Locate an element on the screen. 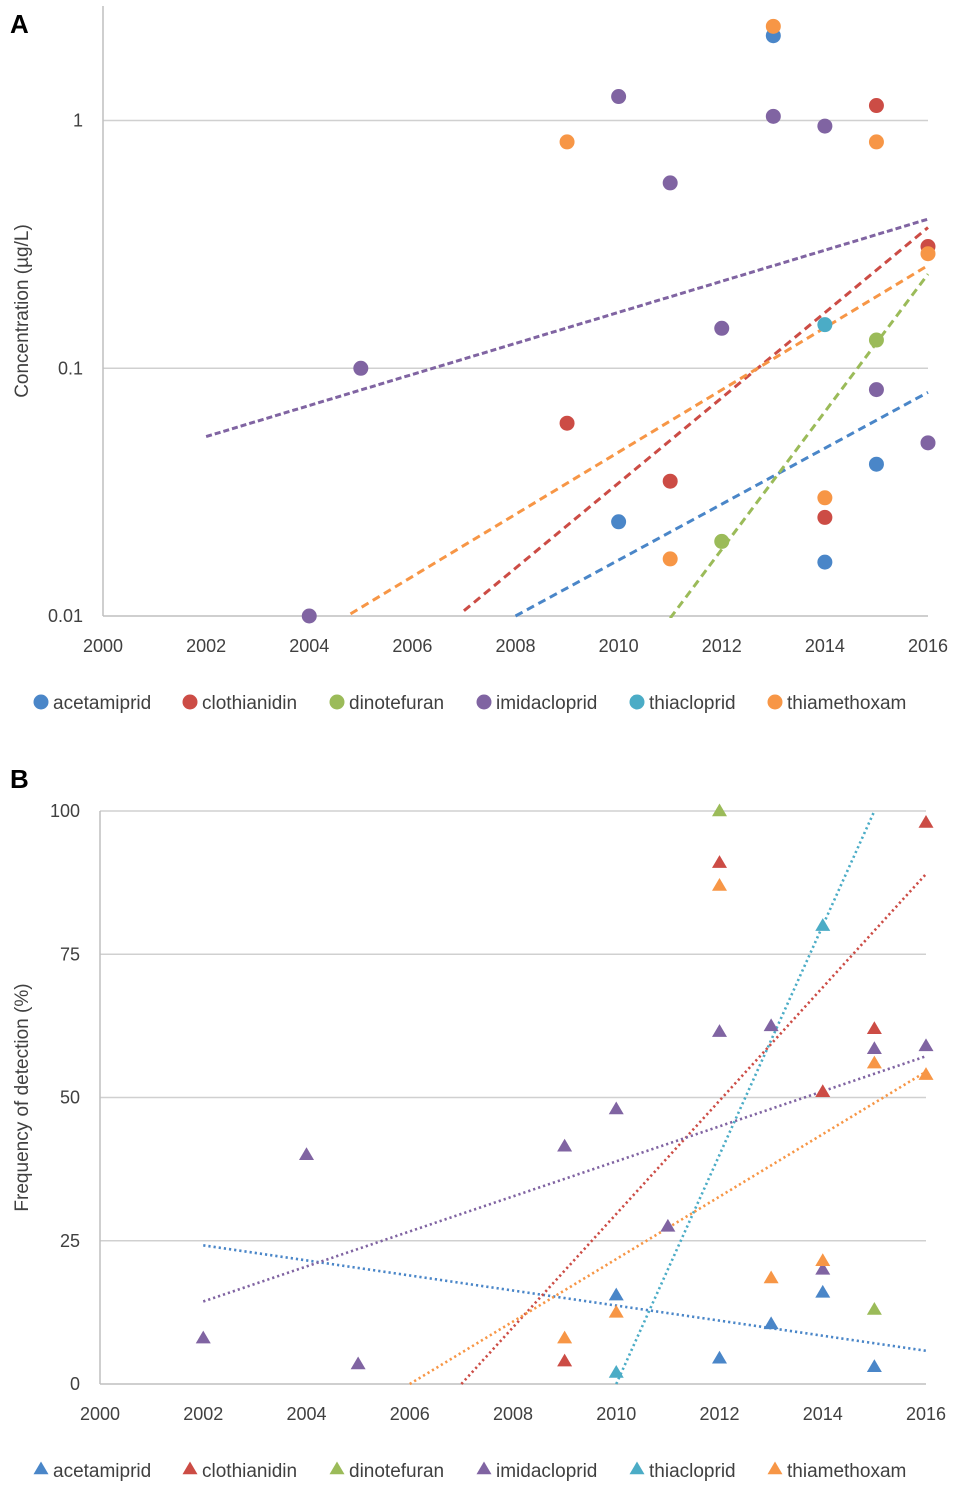 The width and height of the screenshot is (957, 1488). point-imidacloprid-2011 is located at coordinates (668, 1225).